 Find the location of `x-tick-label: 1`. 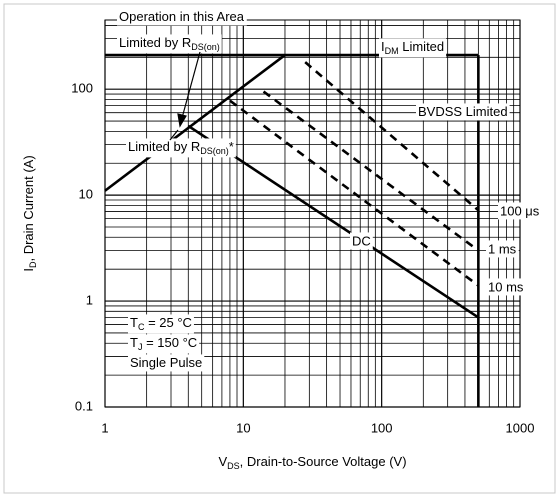

x-tick-label: 1 is located at coordinates (104, 427).